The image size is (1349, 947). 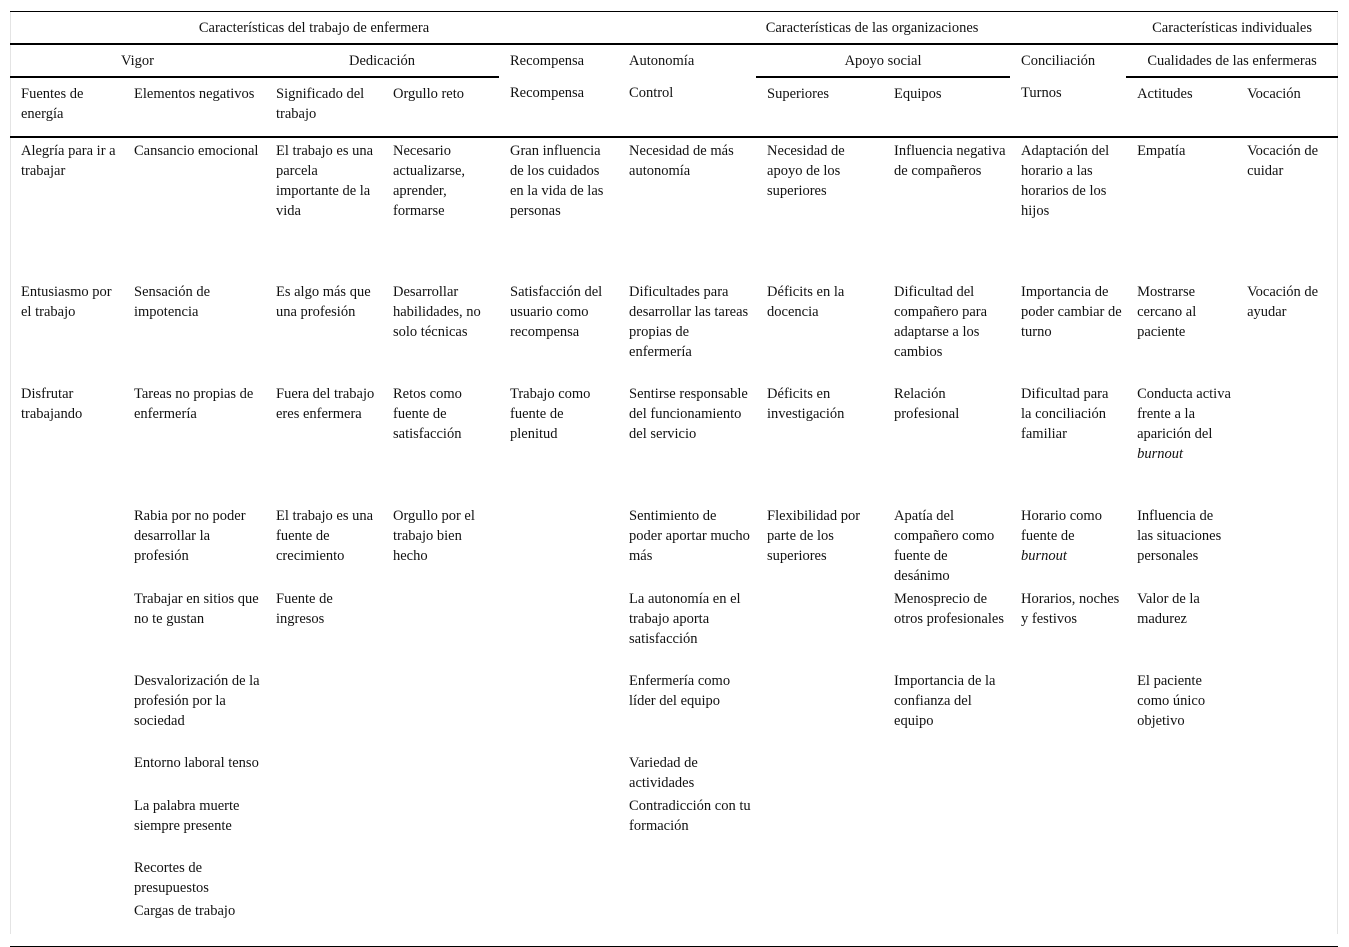 What do you see at coordinates (1232, 28) in the screenshot?
I see `group-header-individual: Características individuales` at bounding box center [1232, 28].